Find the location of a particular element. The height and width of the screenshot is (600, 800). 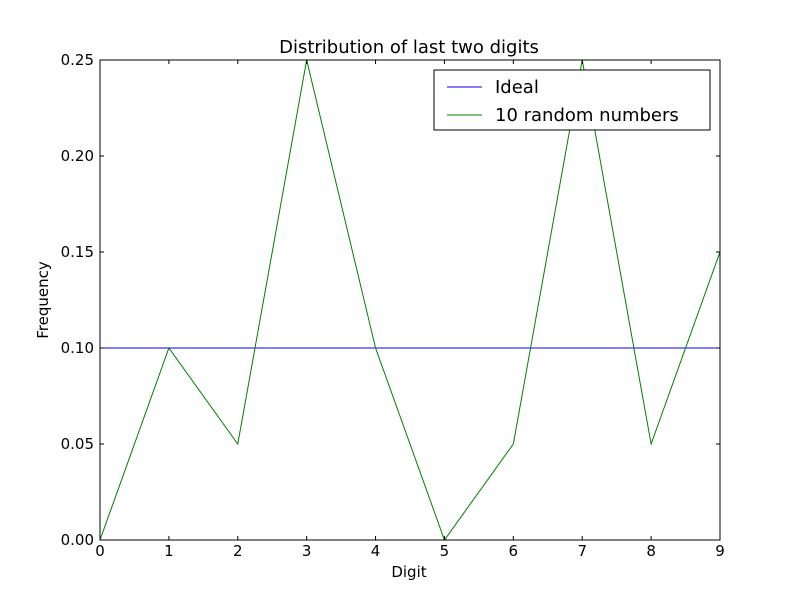

x-axis-label: Digit is located at coordinates (408, 572).